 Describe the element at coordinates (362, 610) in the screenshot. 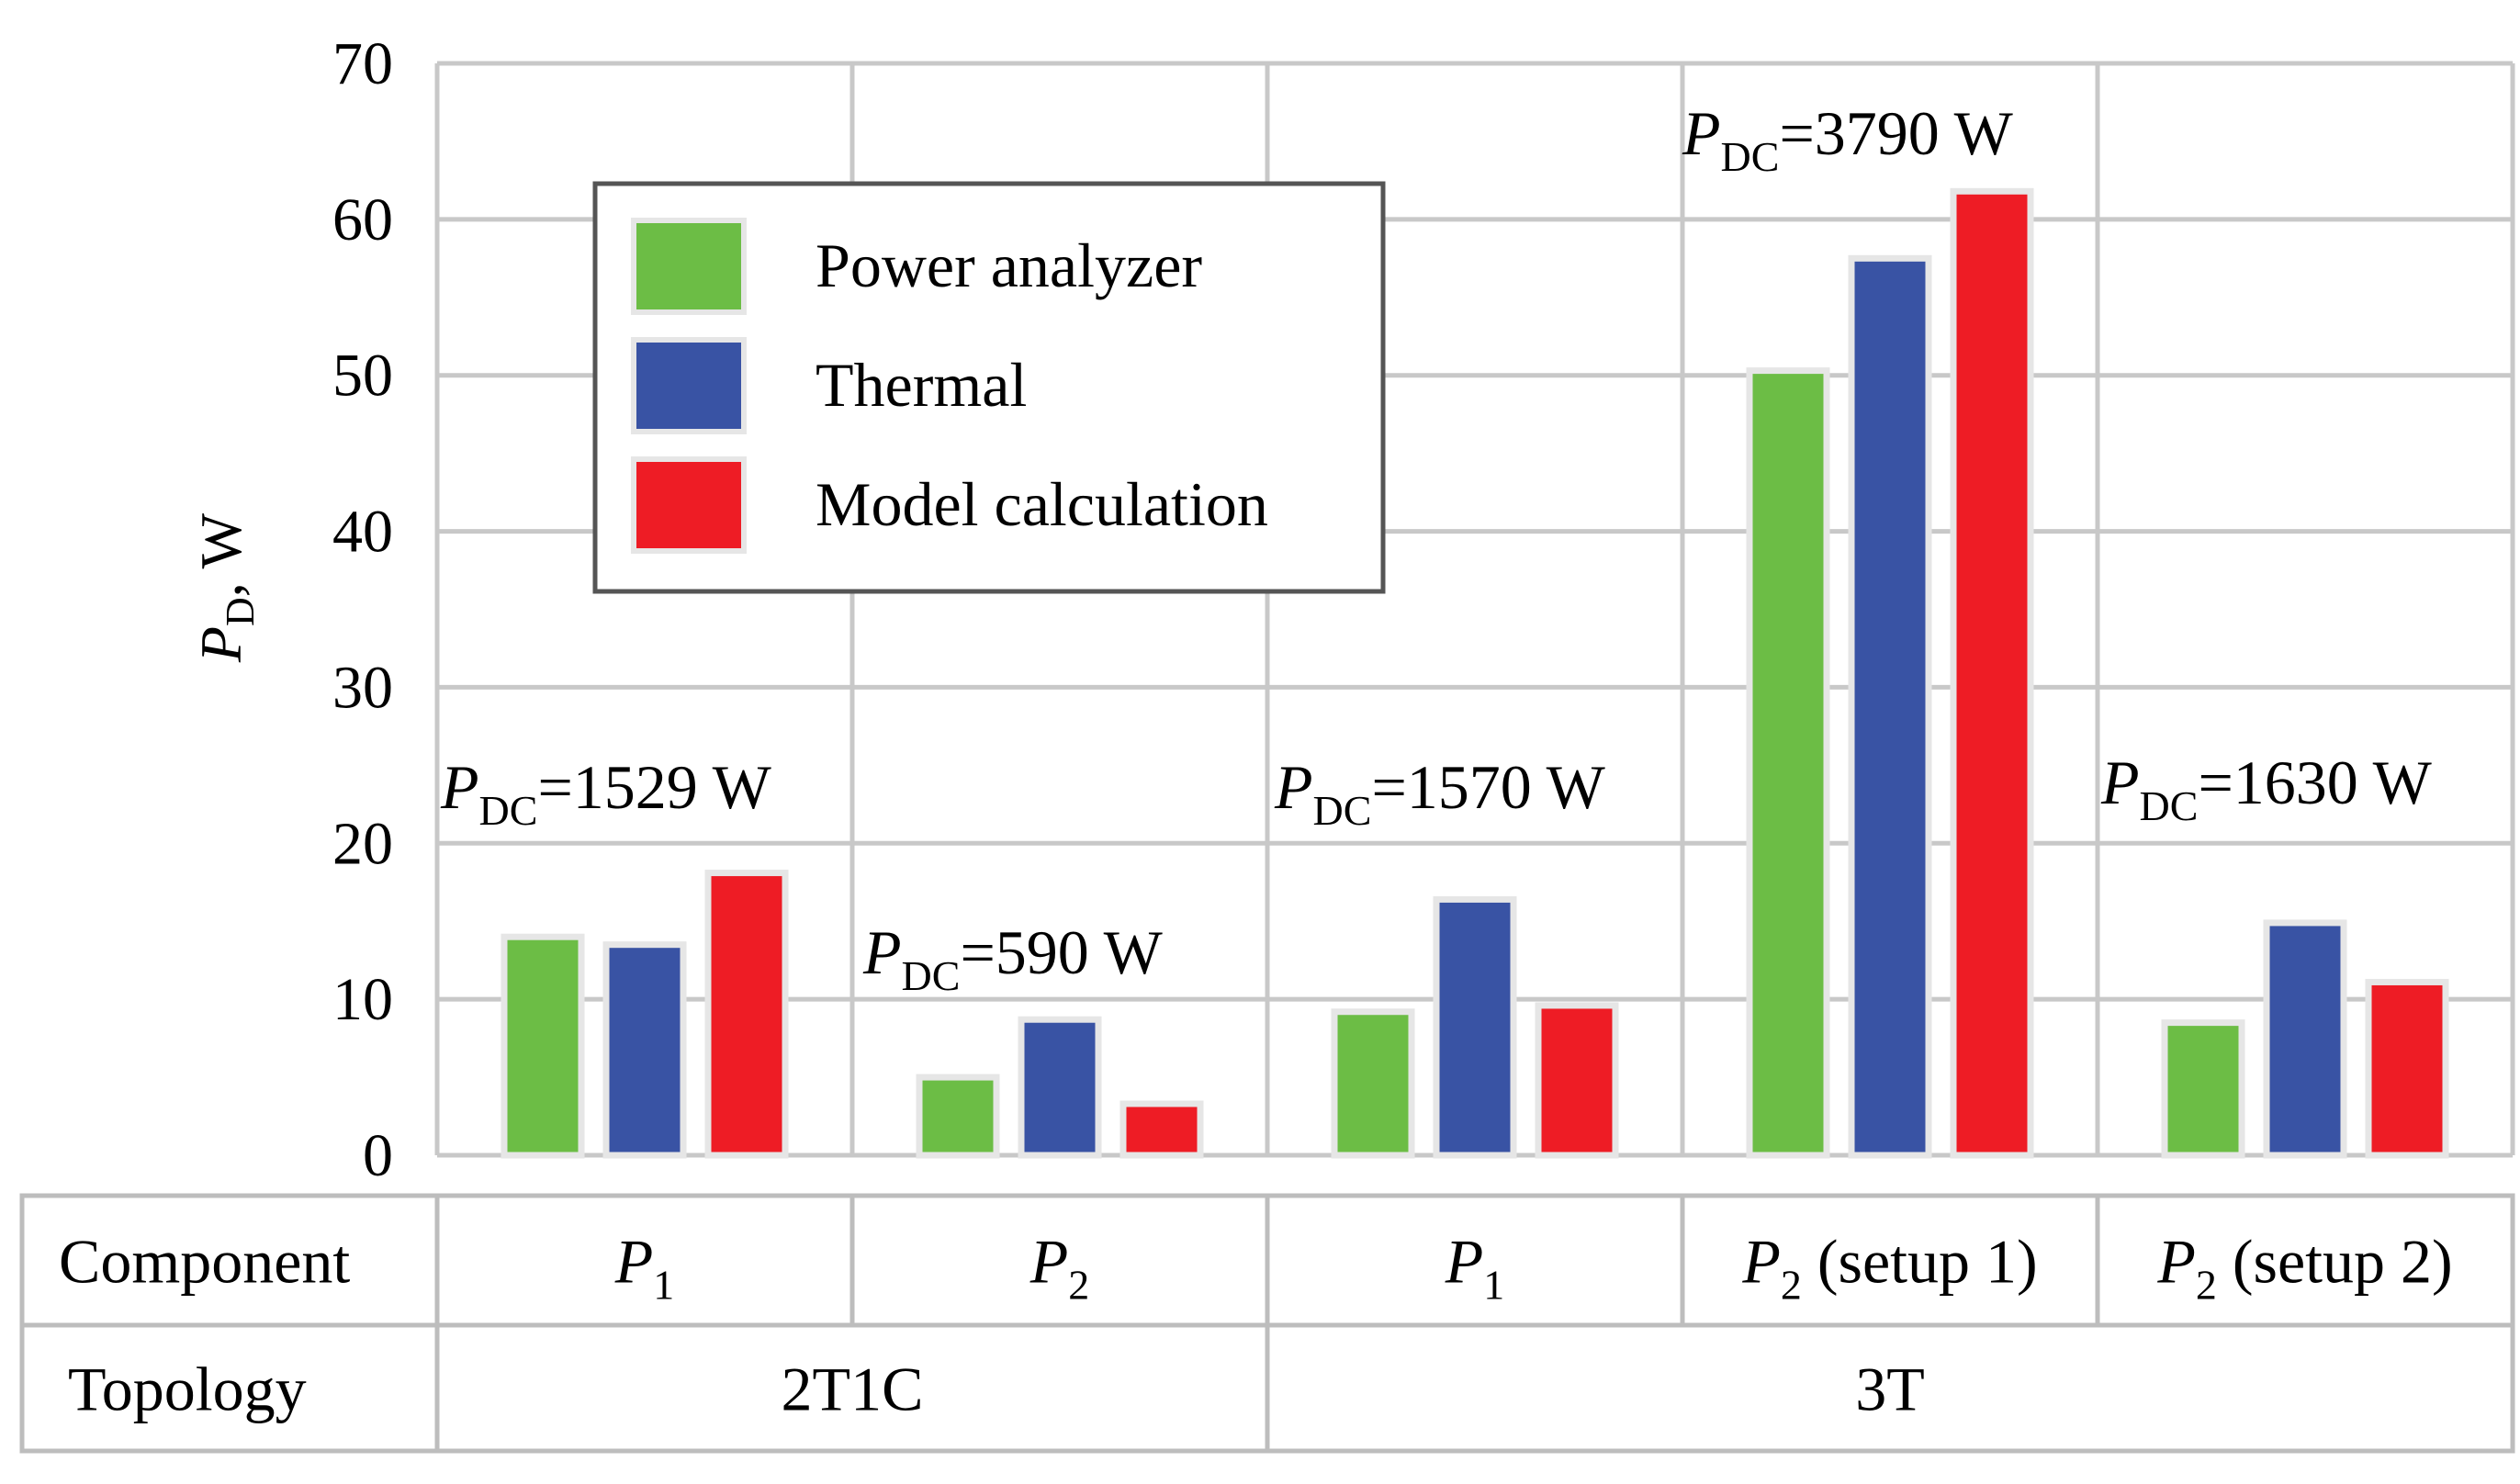

I see `y-tick-labels: 0 10 20 30 40 50 60 70` at that location.